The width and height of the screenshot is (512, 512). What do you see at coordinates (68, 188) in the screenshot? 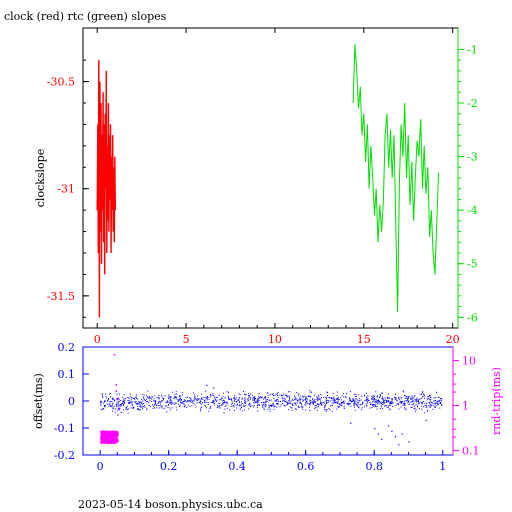
I see `clockslope-y-axis: -30.5 -31 -31.5` at bounding box center [68, 188].